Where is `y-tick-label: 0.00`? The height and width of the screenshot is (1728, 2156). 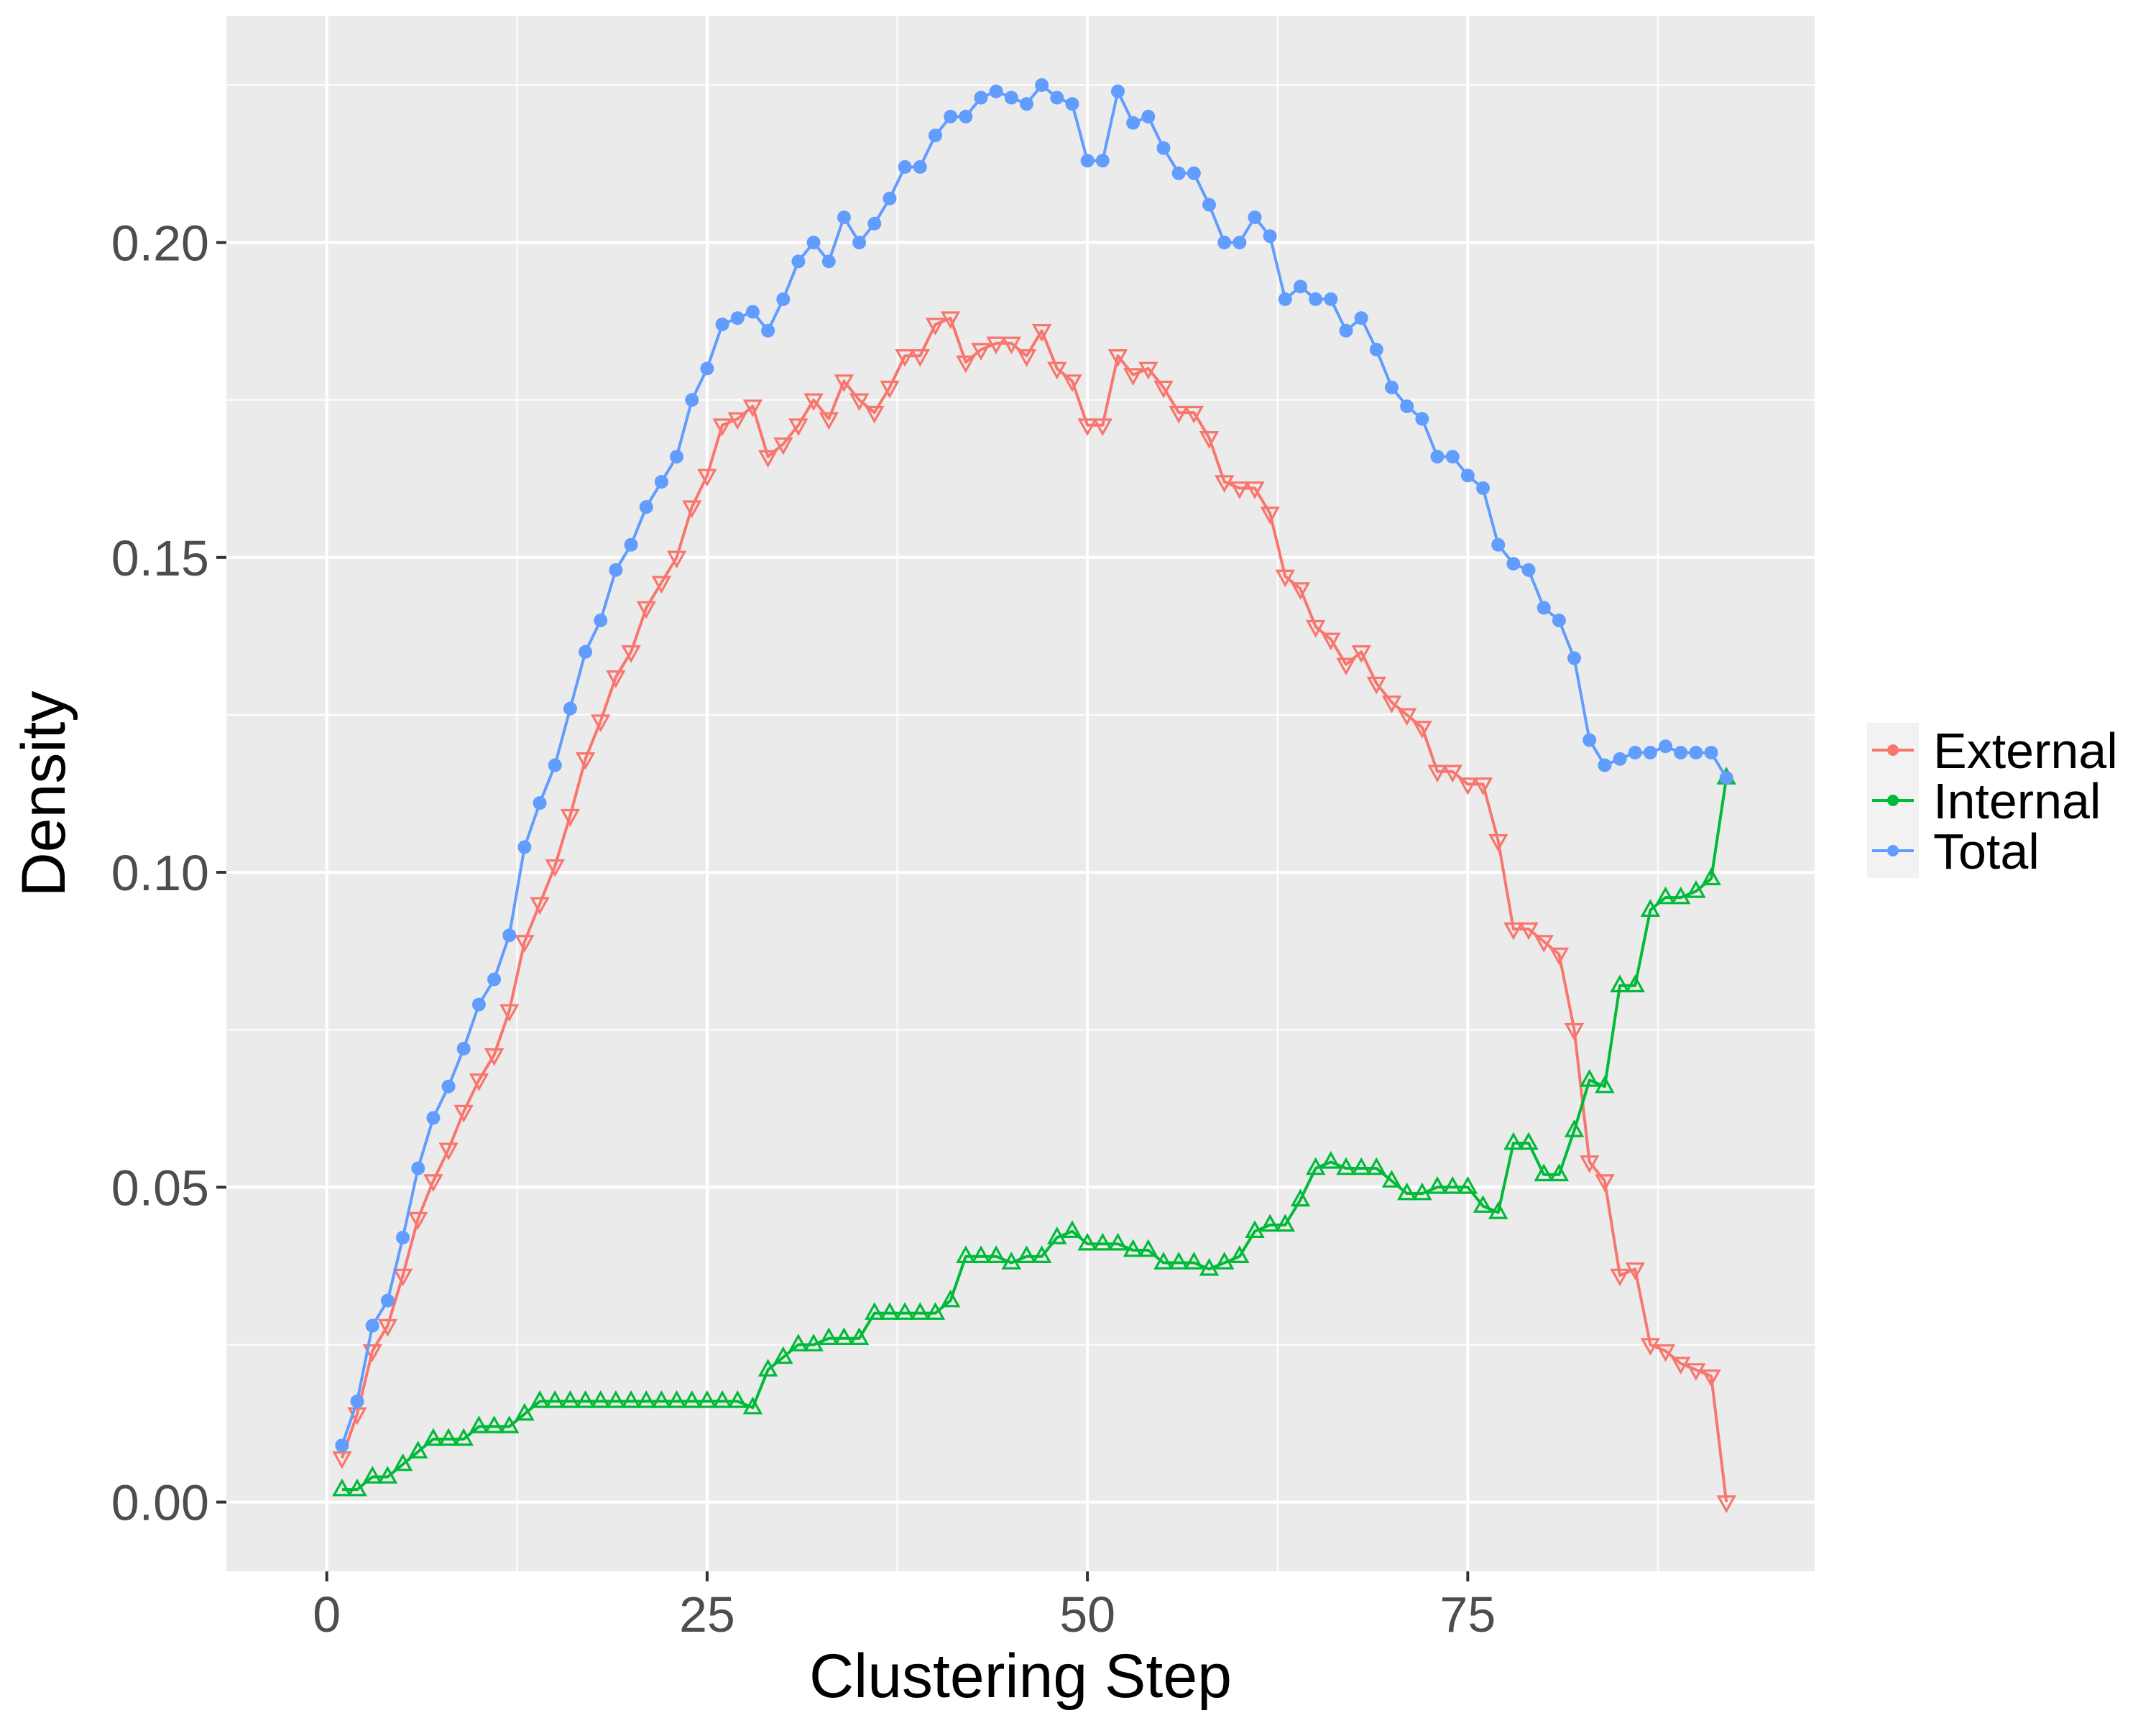 y-tick-label: 0.00 is located at coordinates (160, 1503).